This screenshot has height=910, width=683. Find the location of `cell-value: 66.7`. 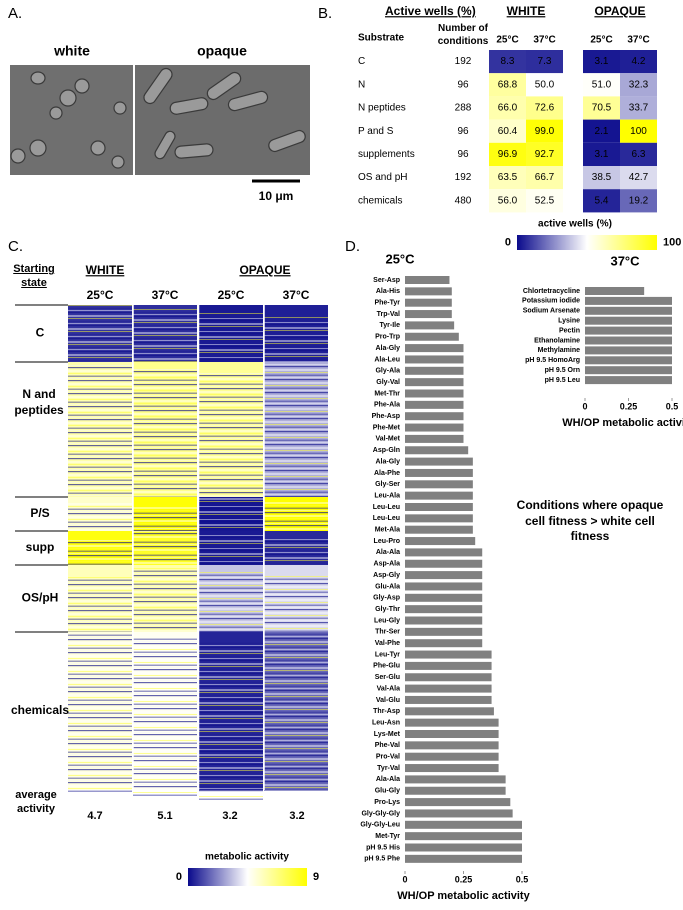

cell-value: 66.7 is located at coordinates (545, 177).